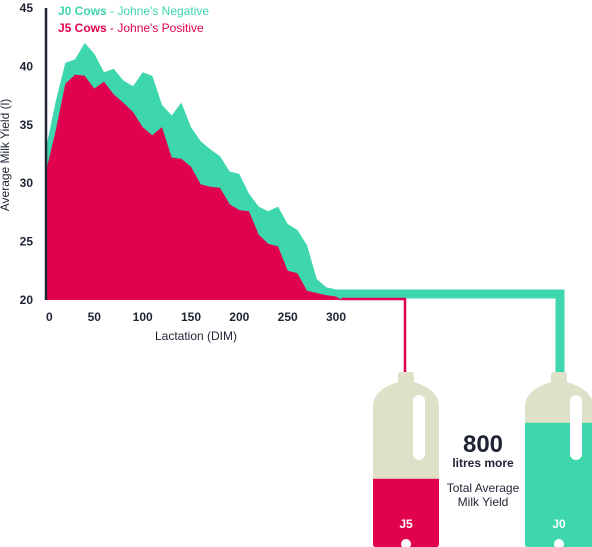 Image resolution: width=592 pixels, height=547 pixels. Describe the element at coordinates (27, 125) in the screenshot. I see `y-tick-label: 35` at that location.